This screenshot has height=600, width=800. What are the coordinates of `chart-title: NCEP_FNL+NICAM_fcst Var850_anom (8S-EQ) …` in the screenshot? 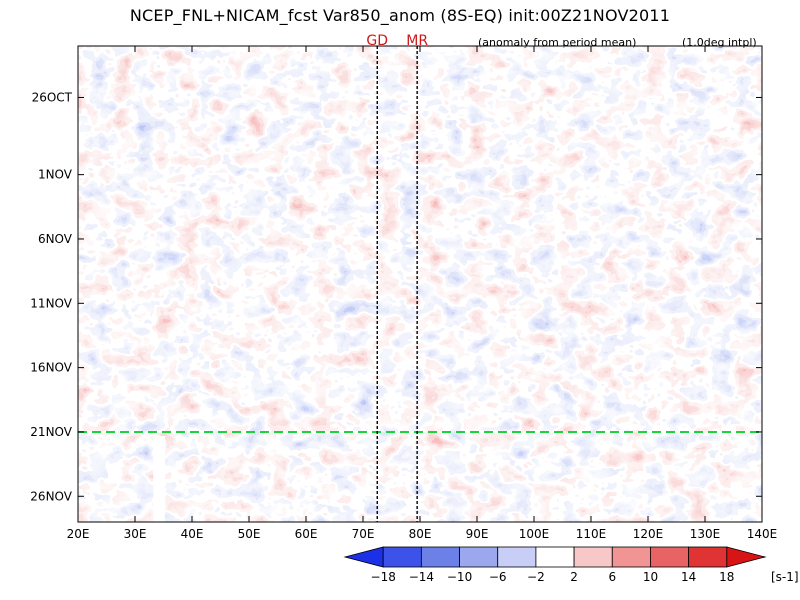 It's located at (400, 15).